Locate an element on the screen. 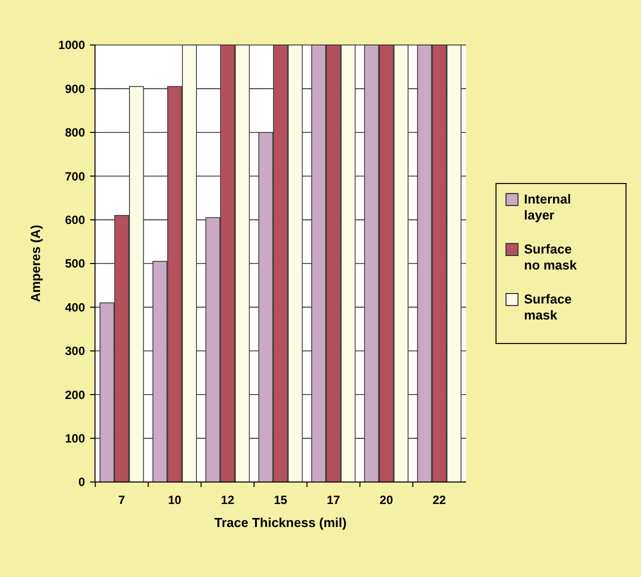 The image size is (641, 577). x-tick-label: 7 is located at coordinates (122, 500).